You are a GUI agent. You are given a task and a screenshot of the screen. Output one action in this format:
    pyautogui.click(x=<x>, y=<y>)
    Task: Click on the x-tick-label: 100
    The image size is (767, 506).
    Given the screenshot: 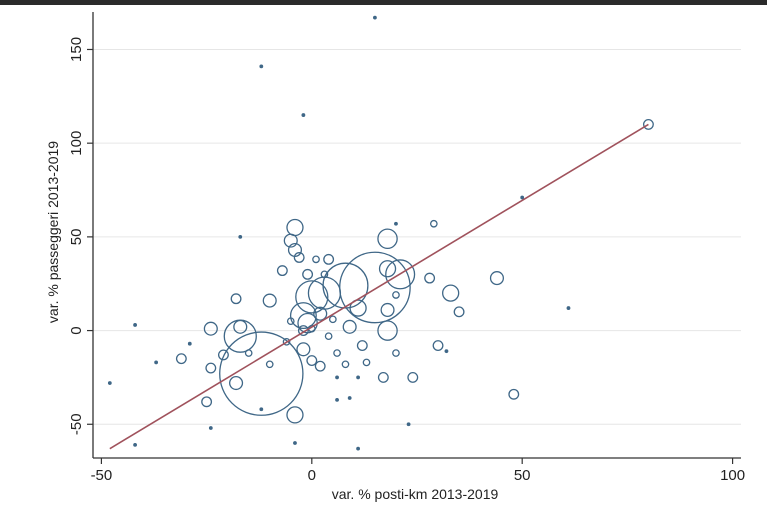 What is the action you would take?
    pyautogui.click(x=732, y=475)
    